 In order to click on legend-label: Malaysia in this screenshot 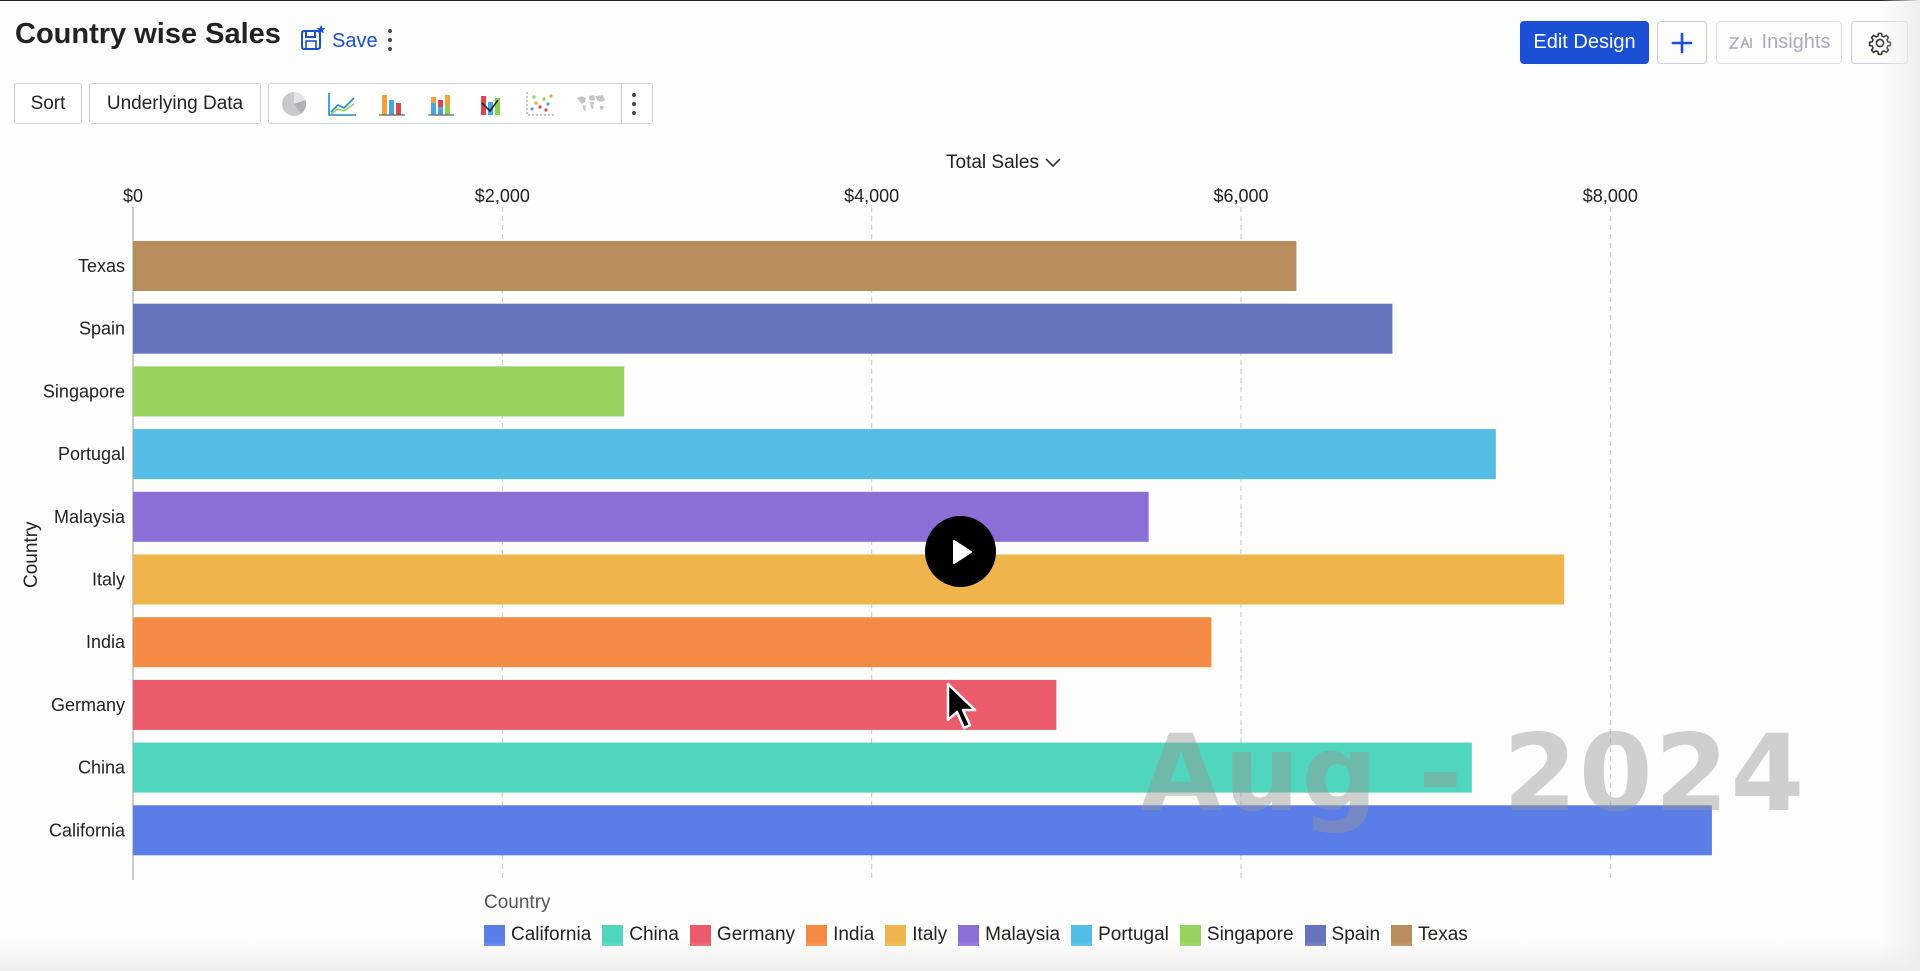, I will do `click(1023, 934)`.